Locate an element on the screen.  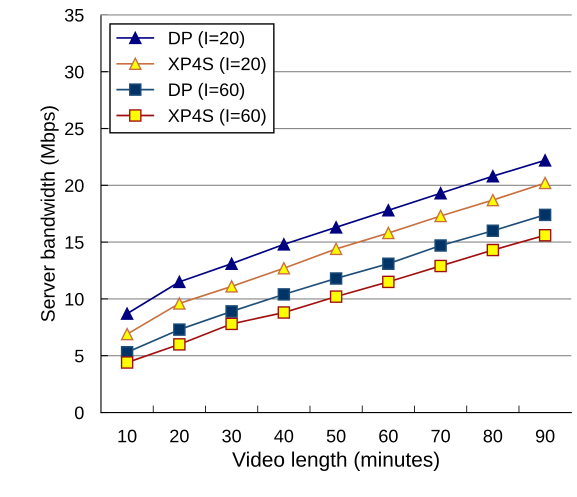
y-tick-label: 30 is located at coordinates (74, 72).